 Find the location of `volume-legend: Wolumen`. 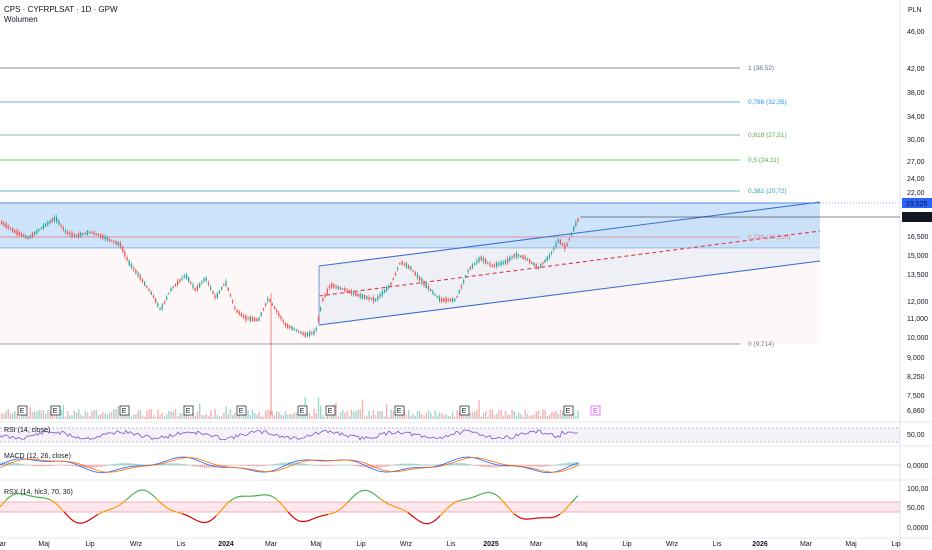

volume-legend: Wolumen is located at coordinates (21, 19).